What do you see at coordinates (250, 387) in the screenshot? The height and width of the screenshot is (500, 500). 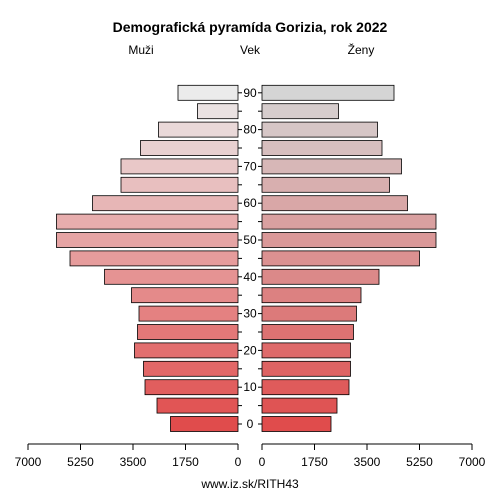 I see `age-tick-label: 10` at bounding box center [250, 387].